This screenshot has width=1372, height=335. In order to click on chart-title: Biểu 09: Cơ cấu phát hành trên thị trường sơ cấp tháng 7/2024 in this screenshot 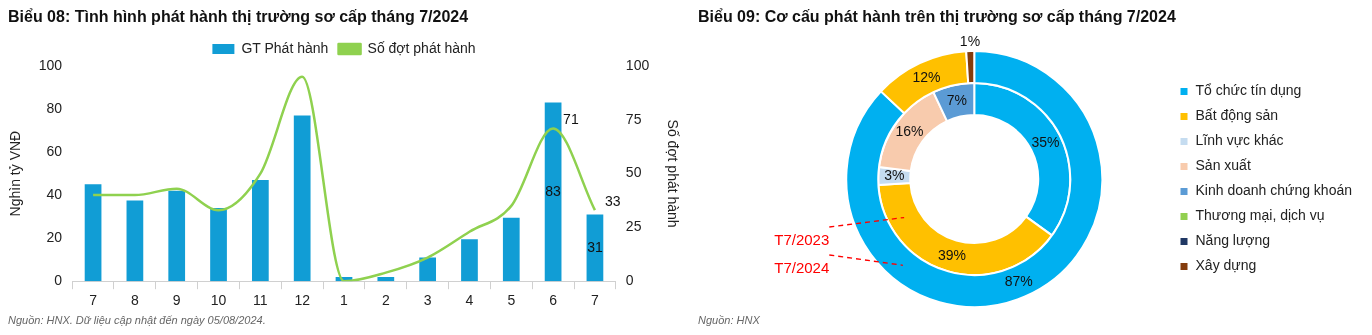, I will do `click(937, 17)`.